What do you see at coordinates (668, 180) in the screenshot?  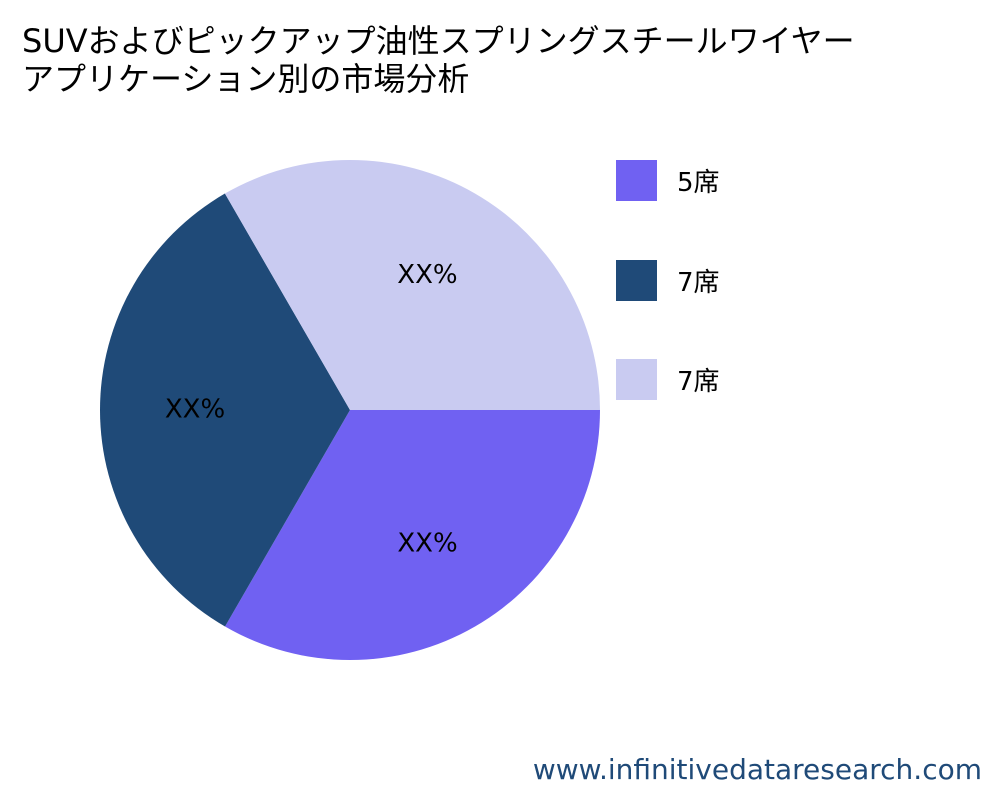 I see `legend-item-5-seats: 5席` at bounding box center [668, 180].